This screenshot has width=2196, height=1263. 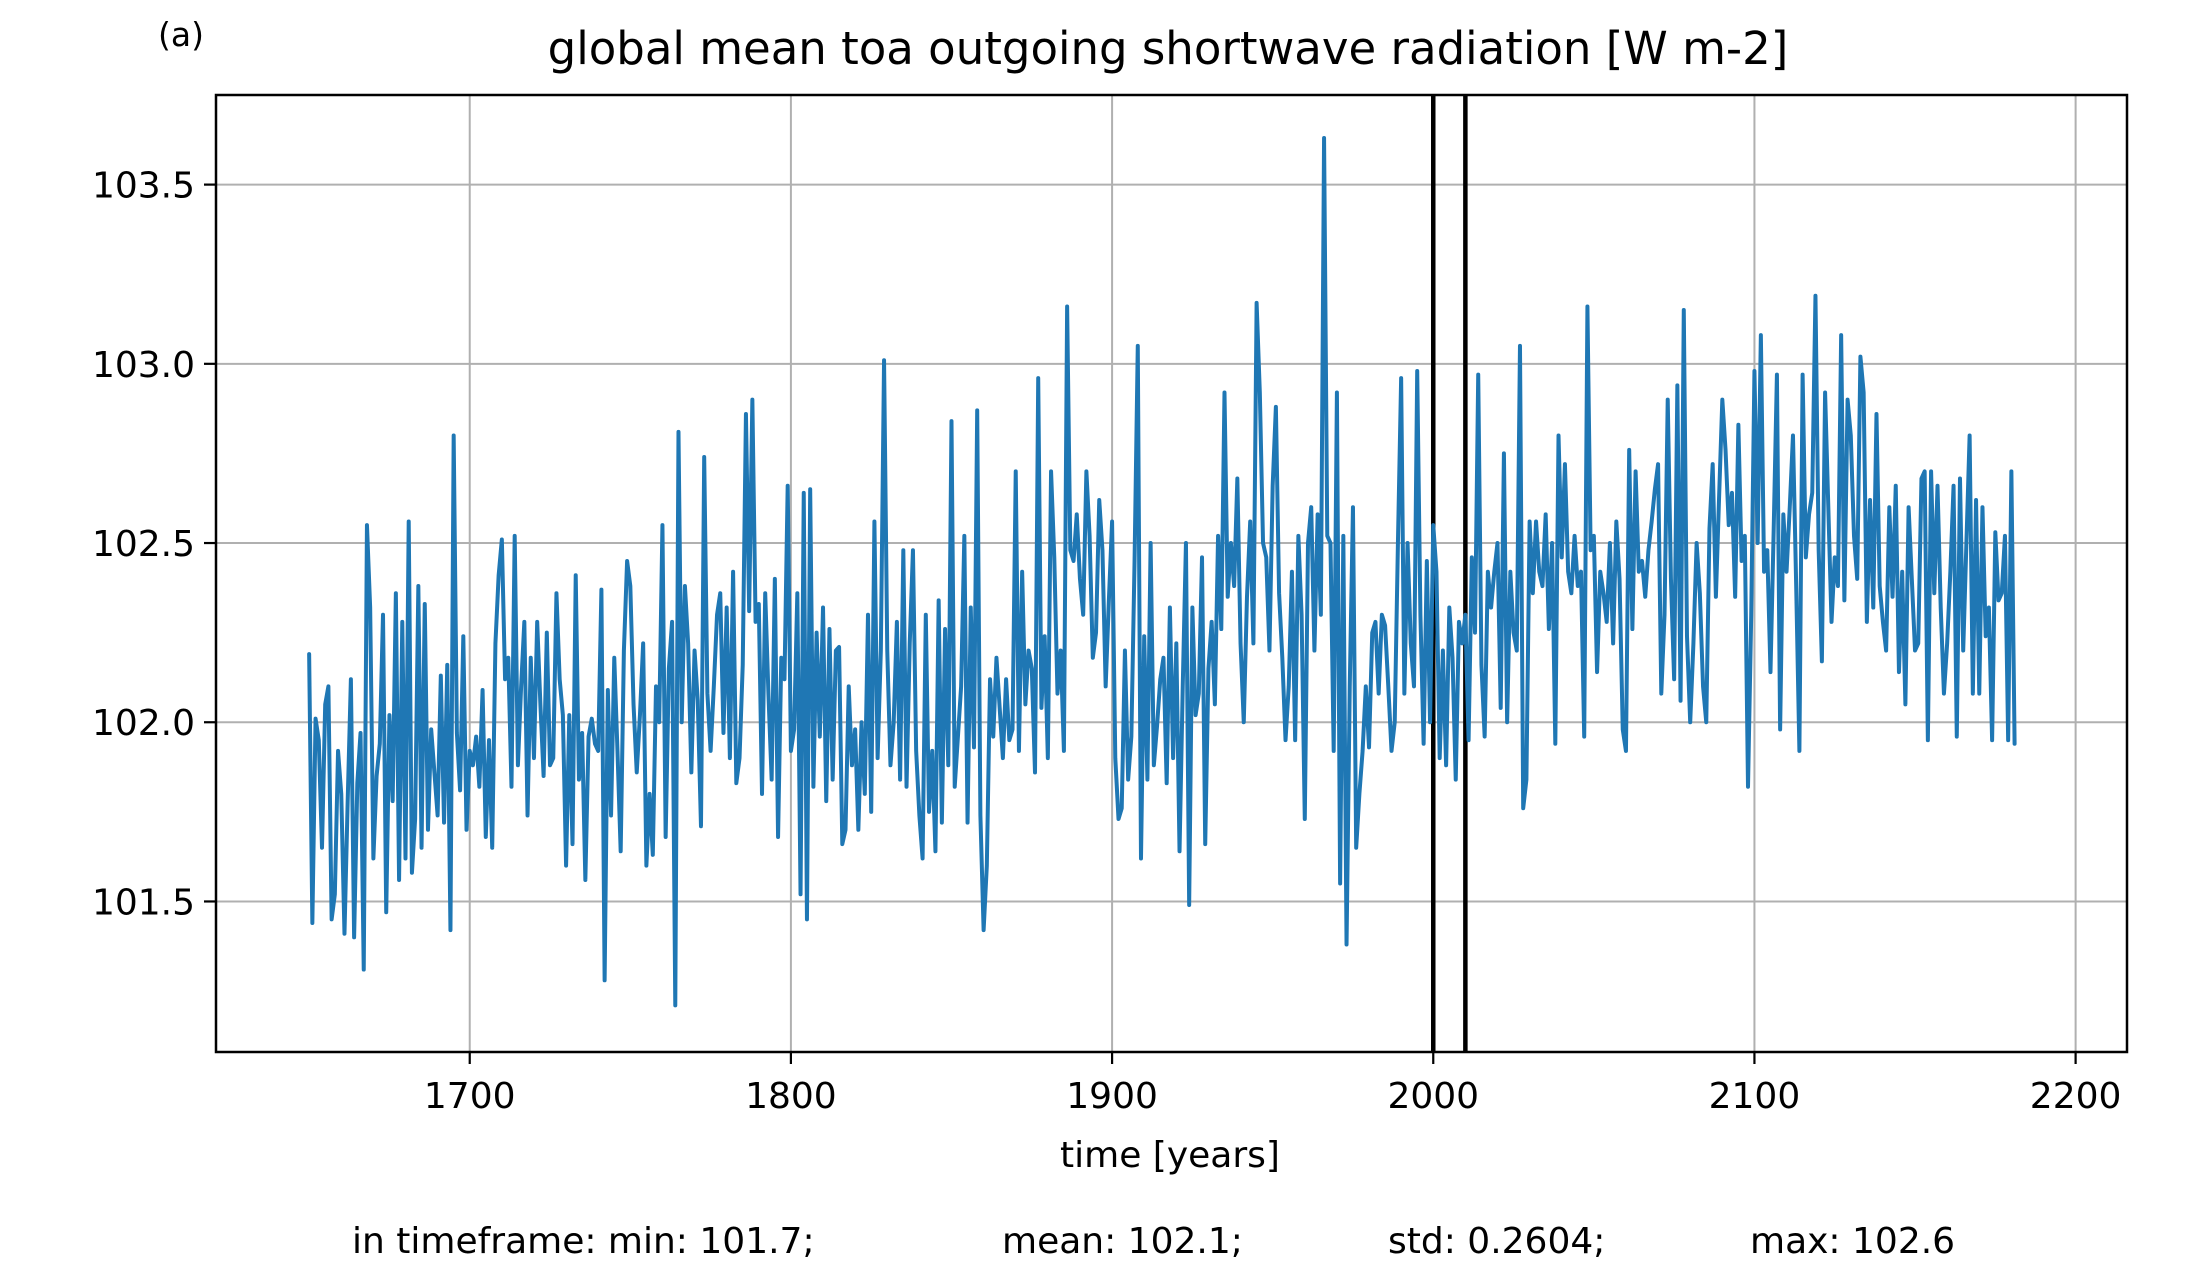 I want to click on y-tick-label: 102.5, so click(x=143, y=544).